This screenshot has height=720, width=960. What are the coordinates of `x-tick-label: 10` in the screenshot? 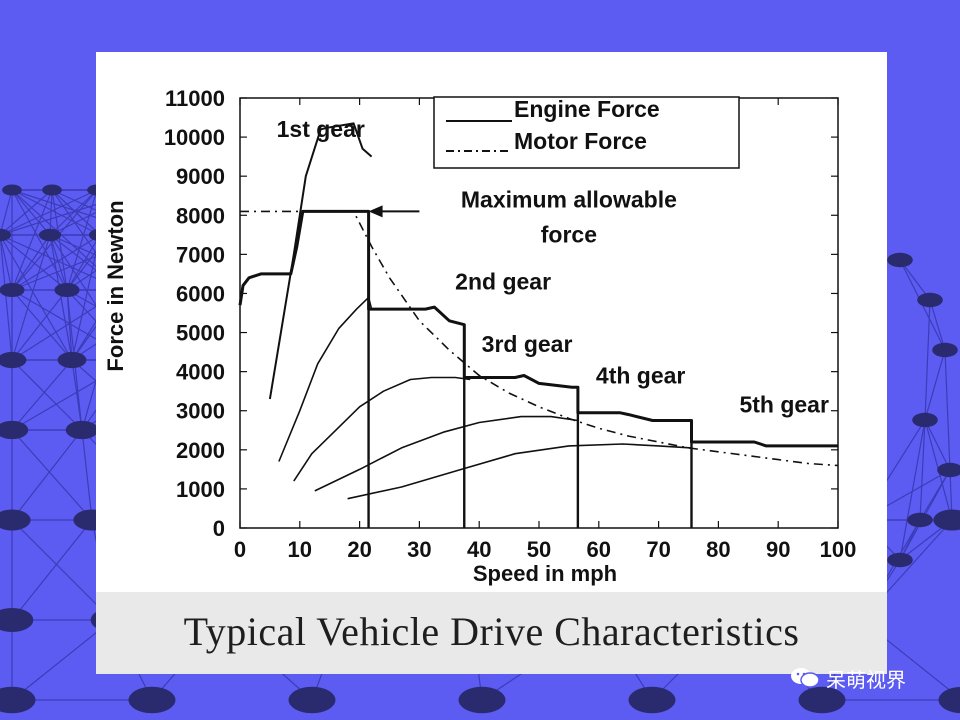 It's located at (300, 549).